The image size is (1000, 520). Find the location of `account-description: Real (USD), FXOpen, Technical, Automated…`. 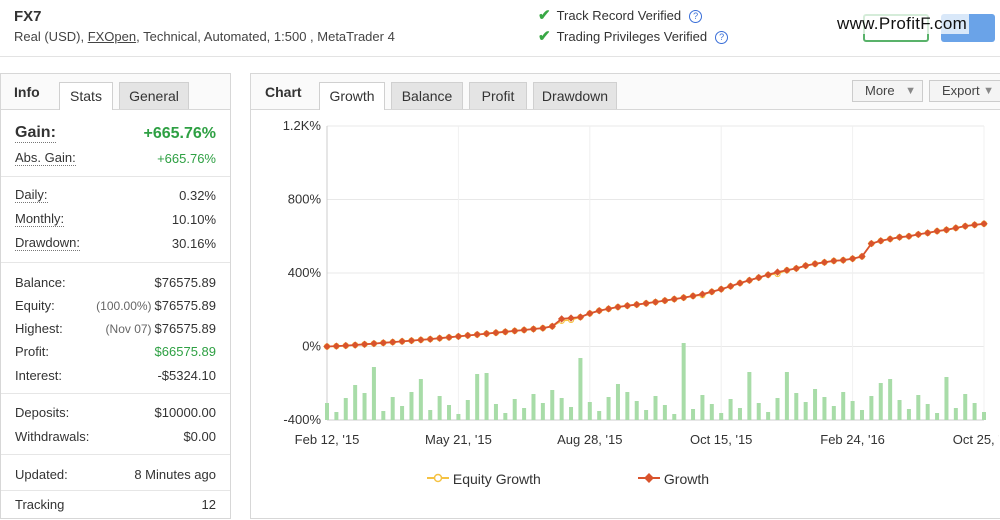

account-description: Real (USD), FXOpen, Technical, Automated… is located at coordinates (204, 36).